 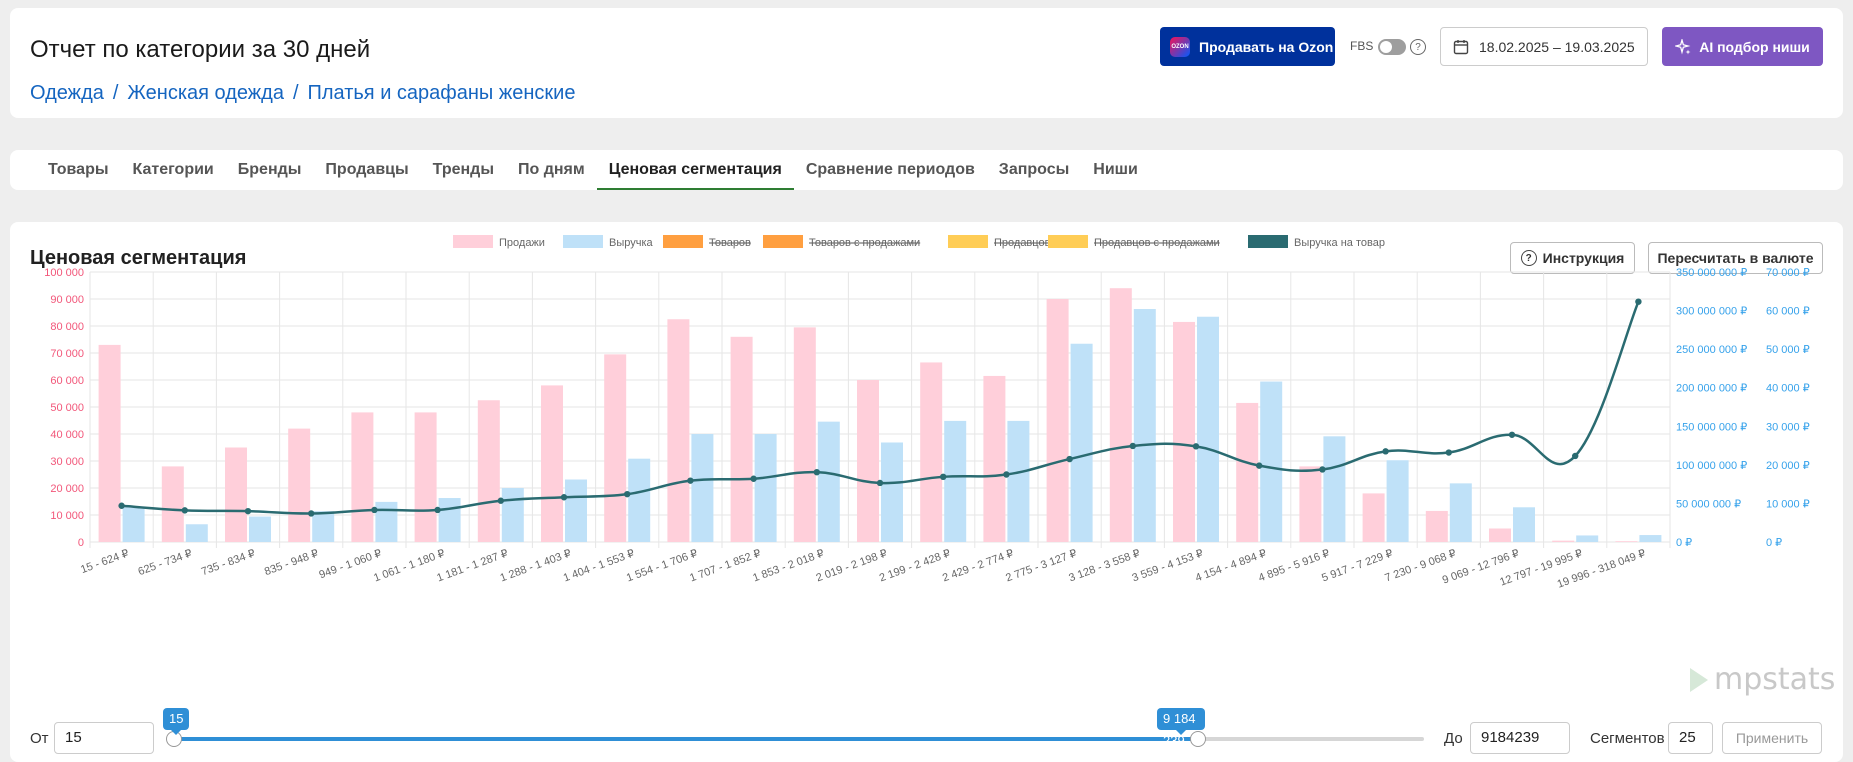 I want to click on x-axis-tick: 835 - 948 ₽, so click(x=291, y=563).